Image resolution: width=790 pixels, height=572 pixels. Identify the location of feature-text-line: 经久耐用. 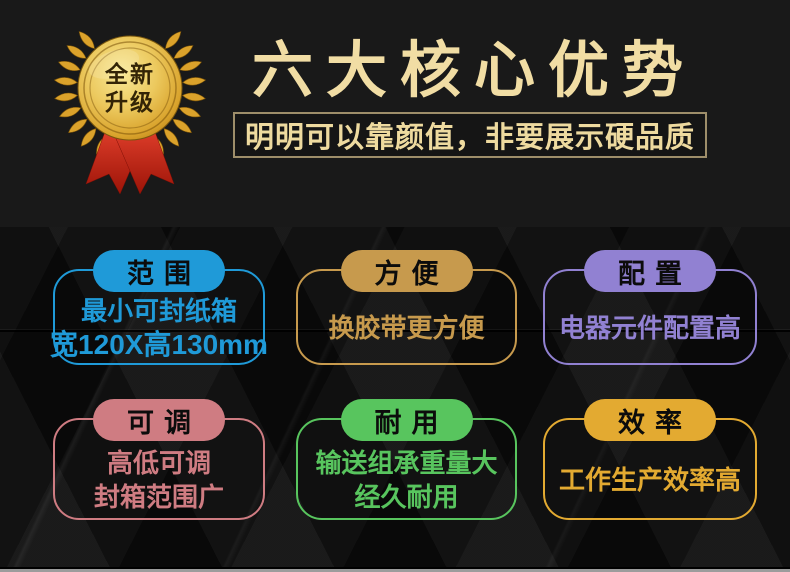
(406, 497).